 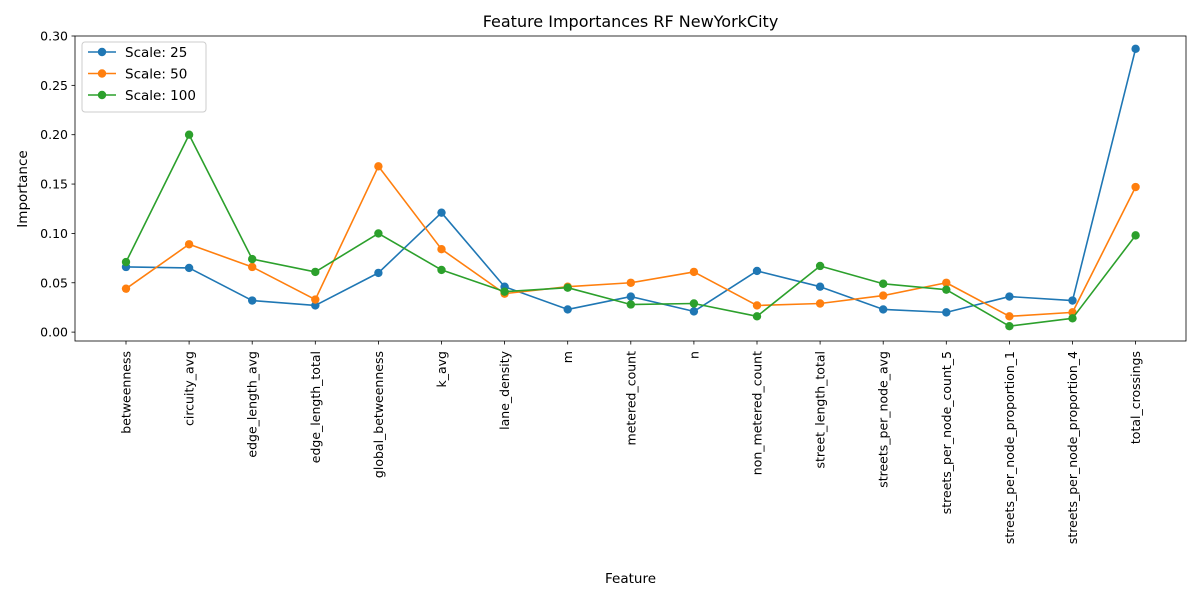 I want to click on legend-label: Scale: 100, so click(x=160, y=96).